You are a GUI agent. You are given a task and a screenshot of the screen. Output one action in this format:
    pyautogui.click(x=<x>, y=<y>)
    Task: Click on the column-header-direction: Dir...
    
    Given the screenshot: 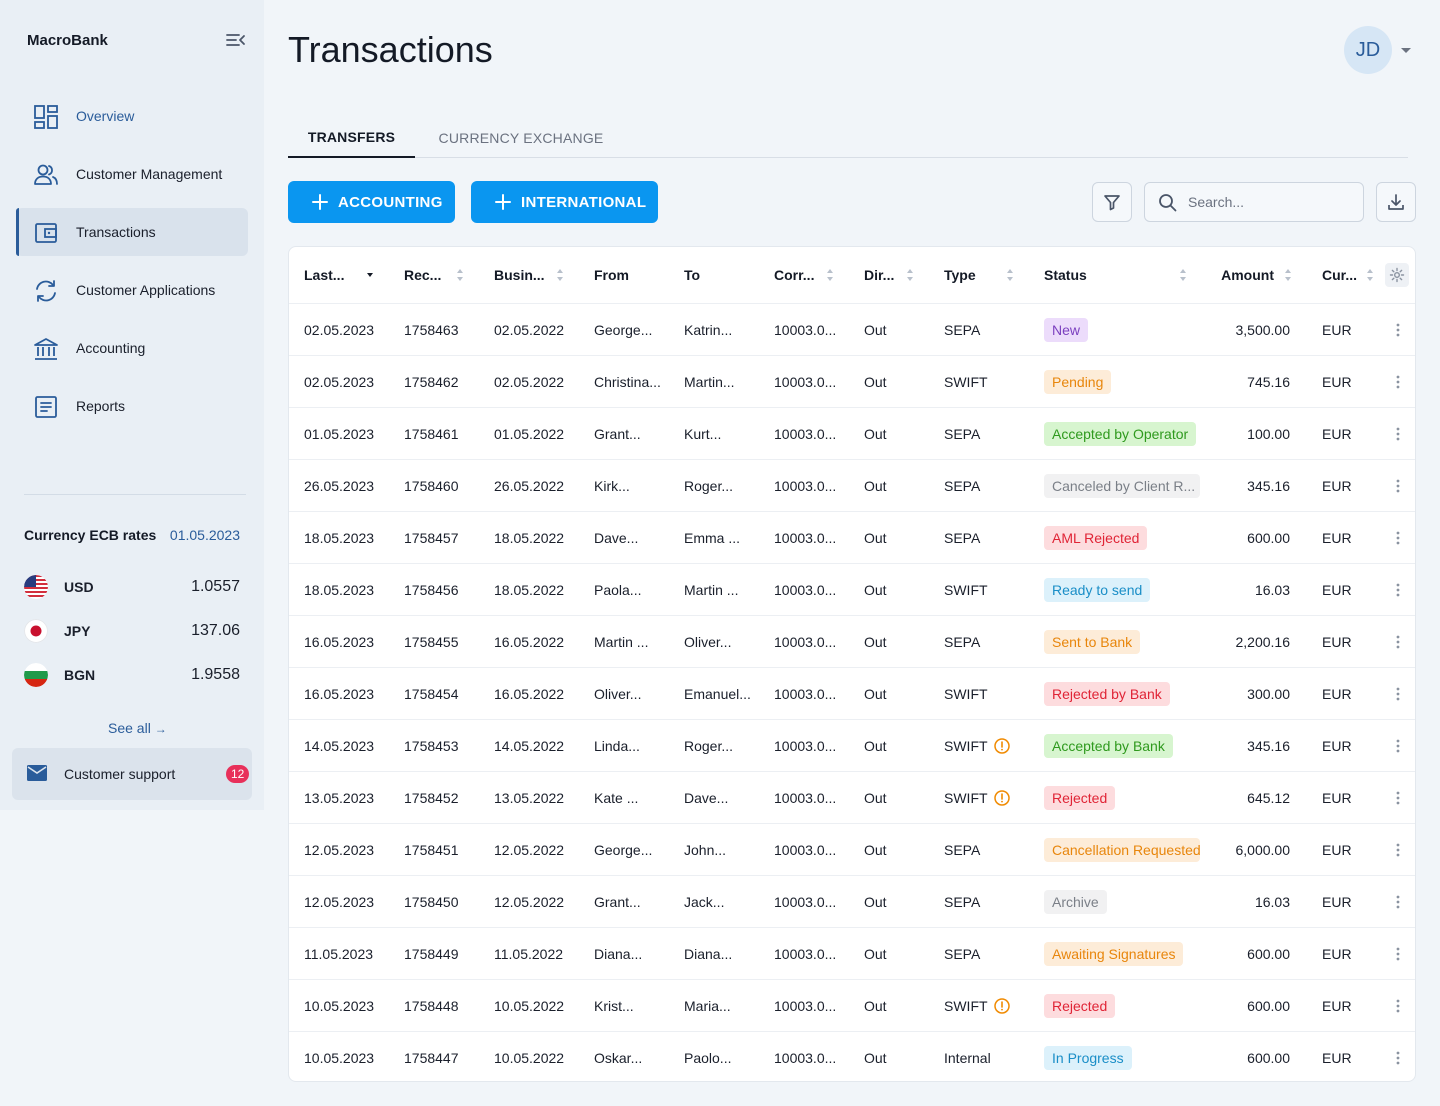 What is the action you would take?
    pyautogui.click(x=879, y=275)
    